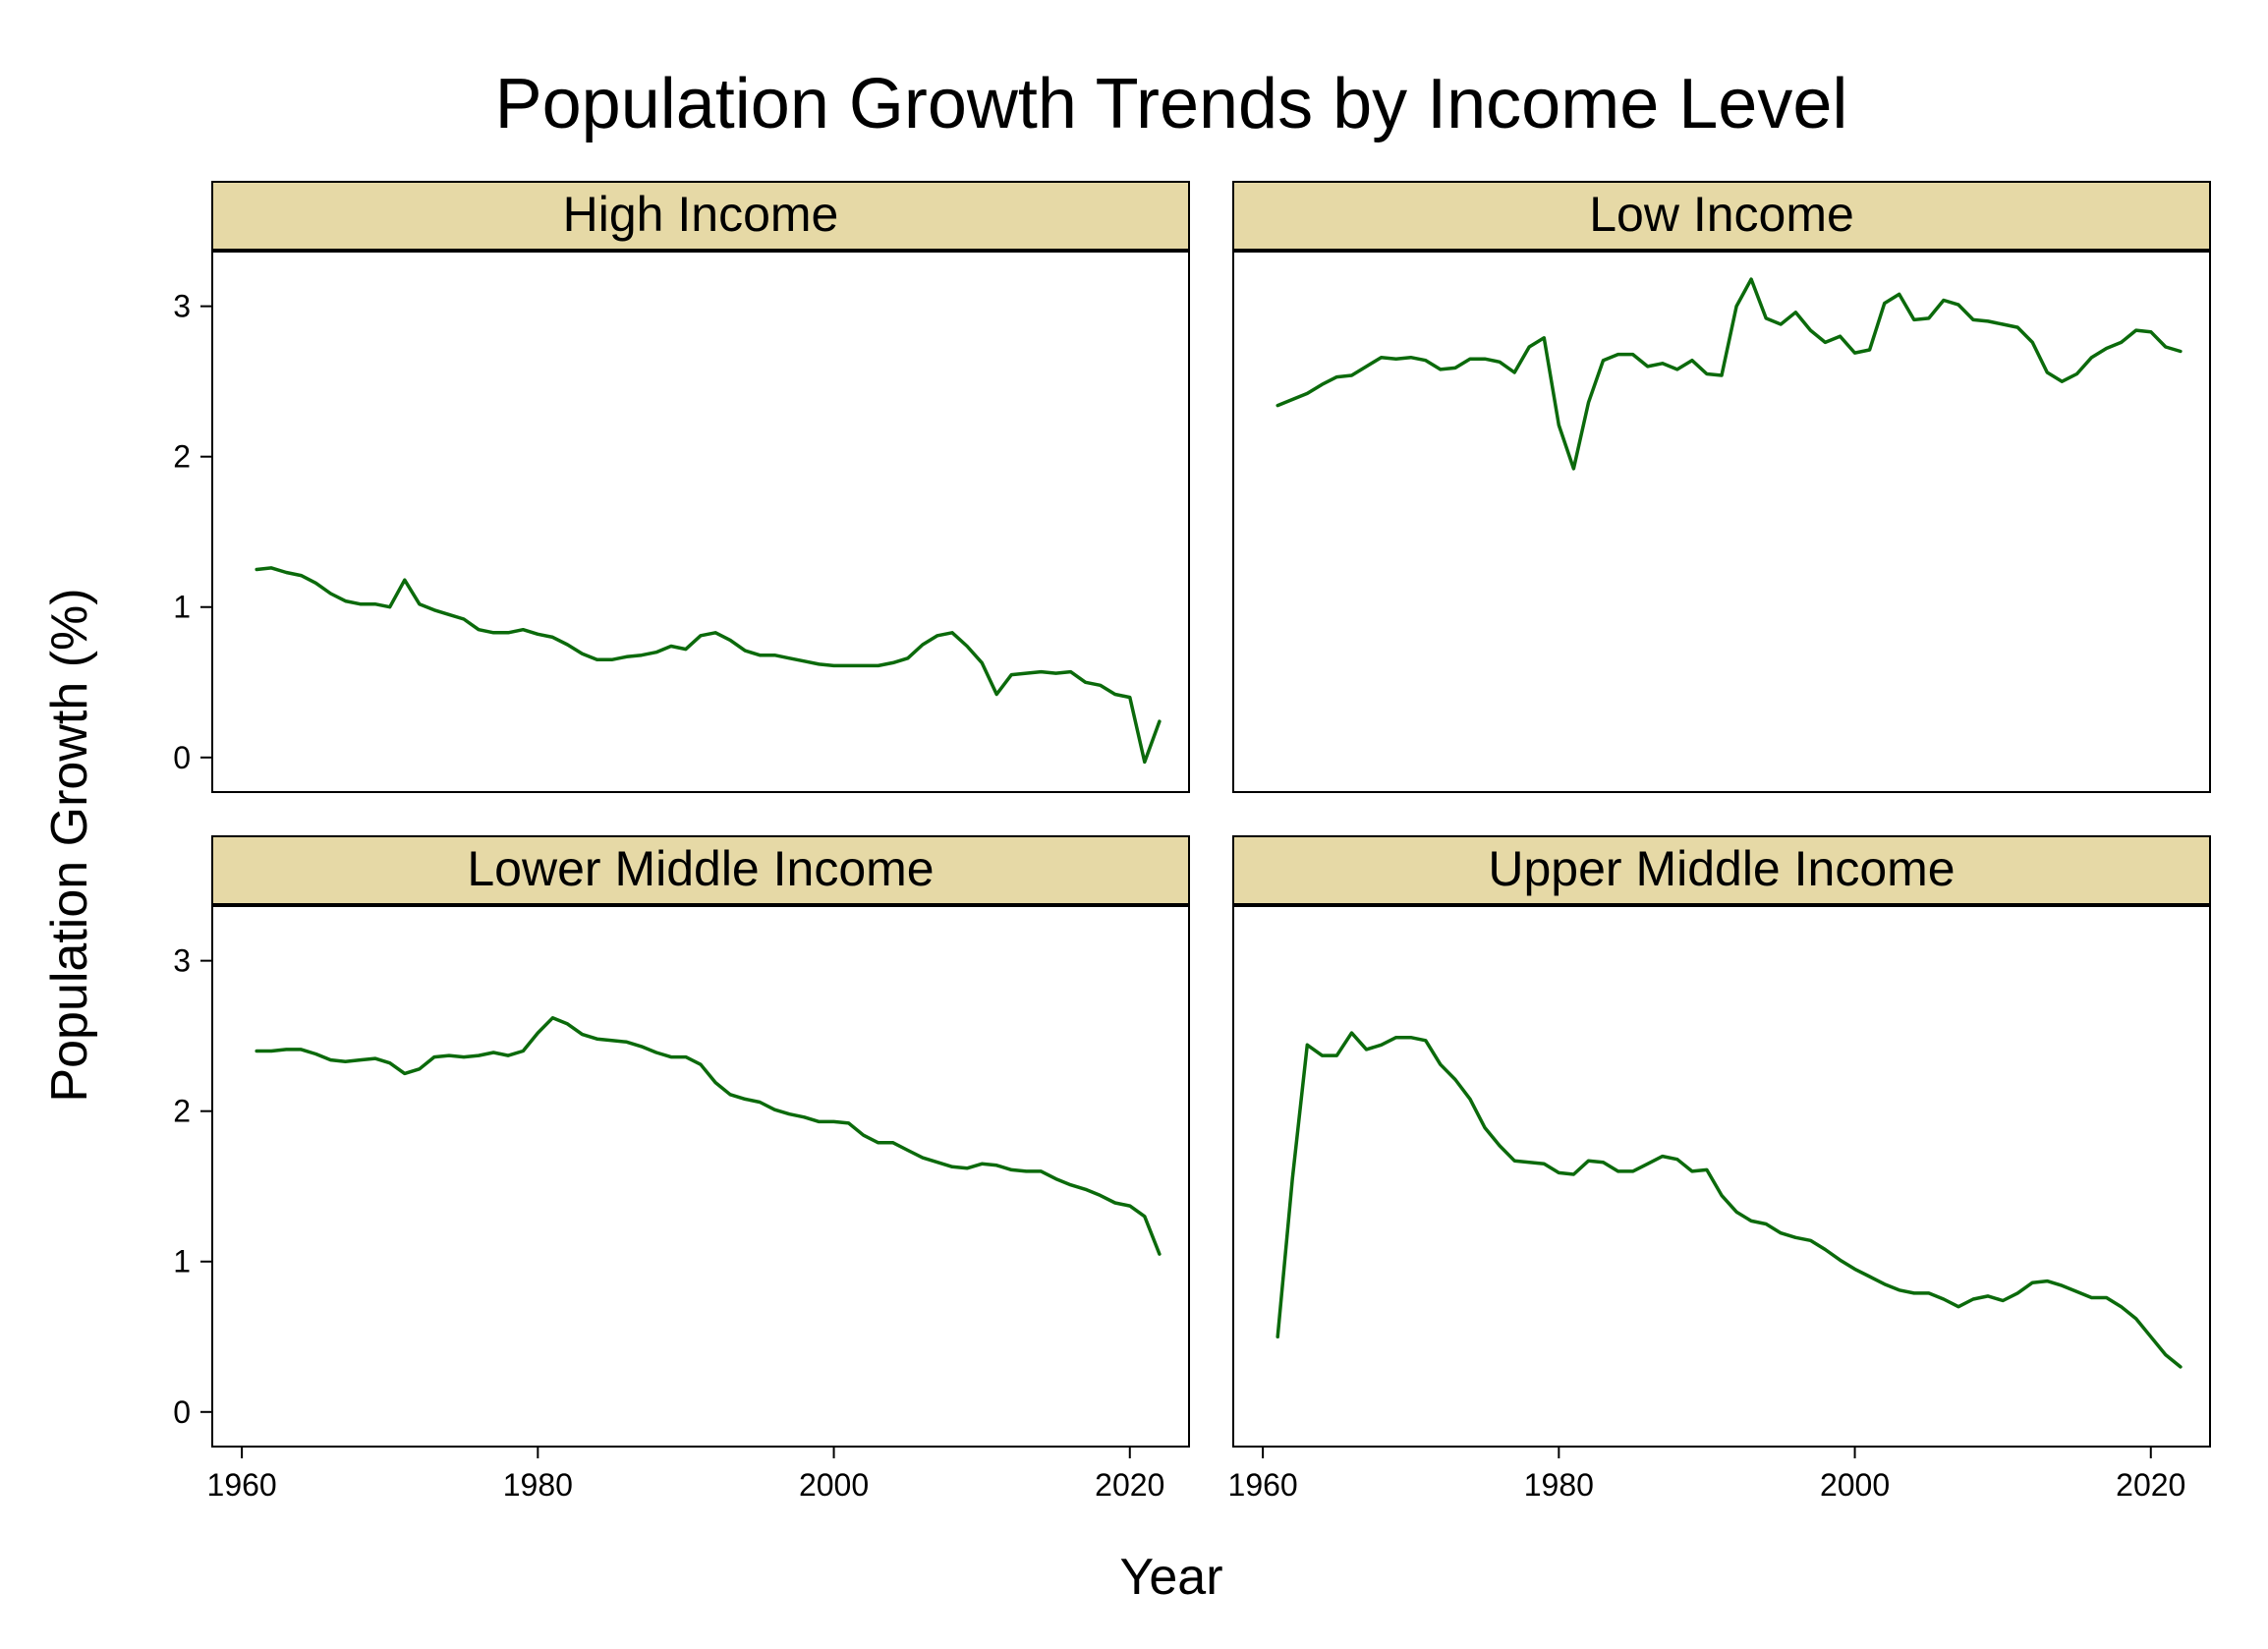 Image resolution: width=2268 pixels, height=1649 pixels. Describe the element at coordinates (538, 1485) in the screenshot. I see `x-tick-label-lower-middle-income-1980: 1980` at that location.